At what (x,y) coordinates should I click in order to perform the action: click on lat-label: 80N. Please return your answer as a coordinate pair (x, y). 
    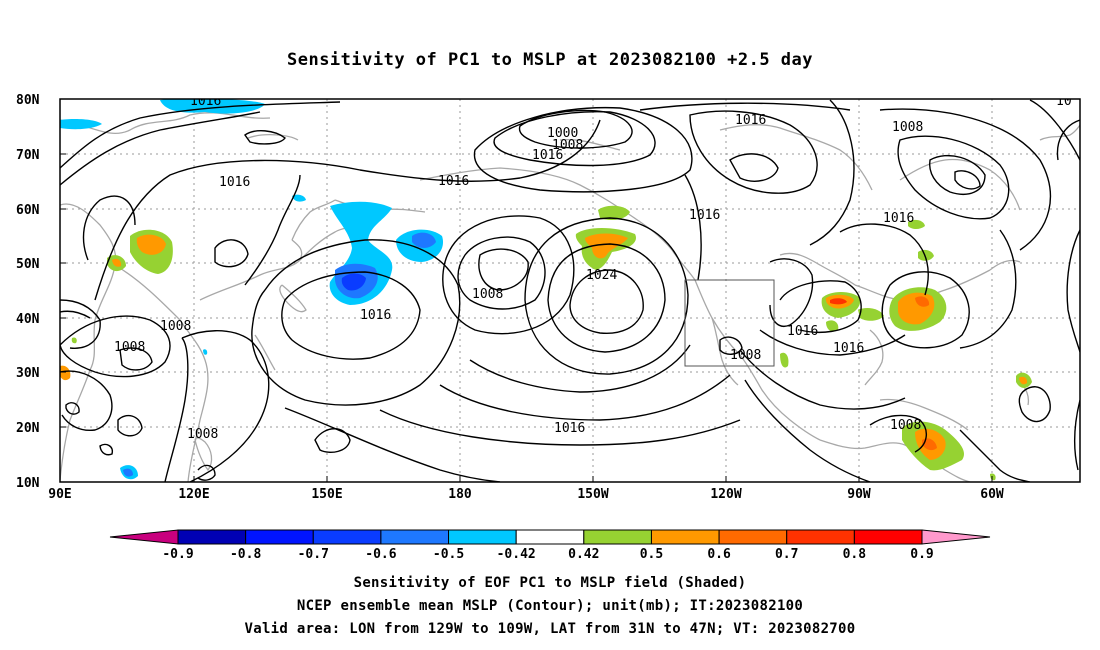
    Looking at the image, I should click on (28, 100).